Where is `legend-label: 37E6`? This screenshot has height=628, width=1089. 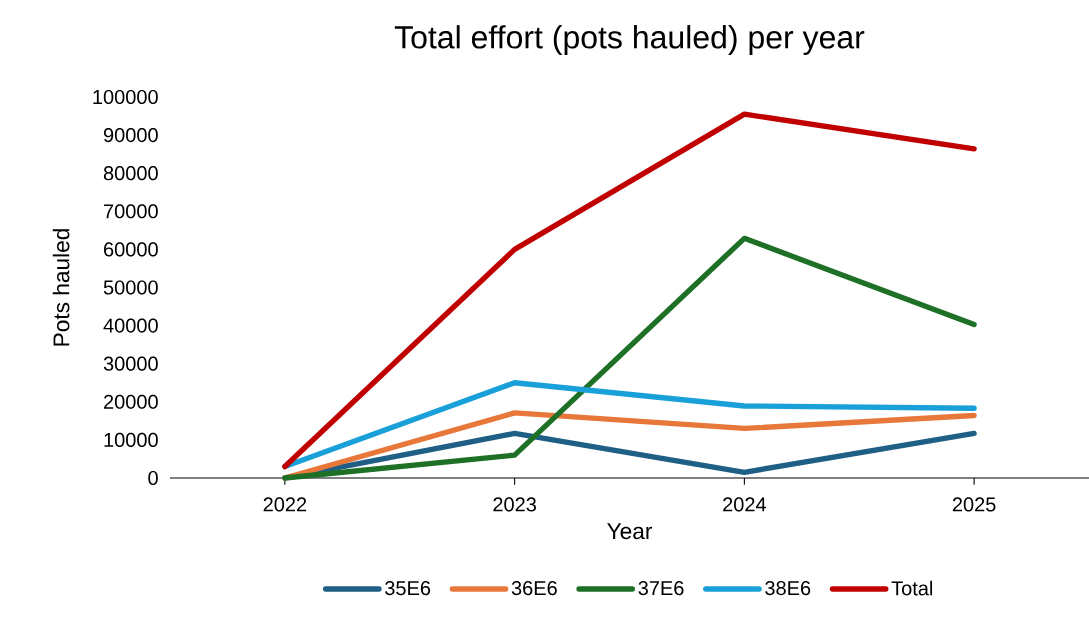
legend-label: 37E6 is located at coordinates (661, 588).